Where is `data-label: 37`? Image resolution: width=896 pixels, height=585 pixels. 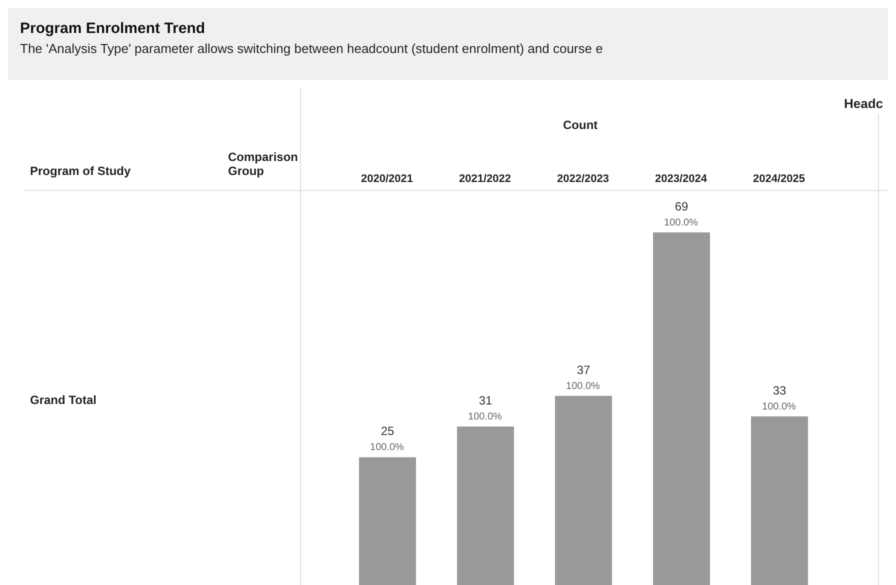 data-label: 37 is located at coordinates (583, 369).